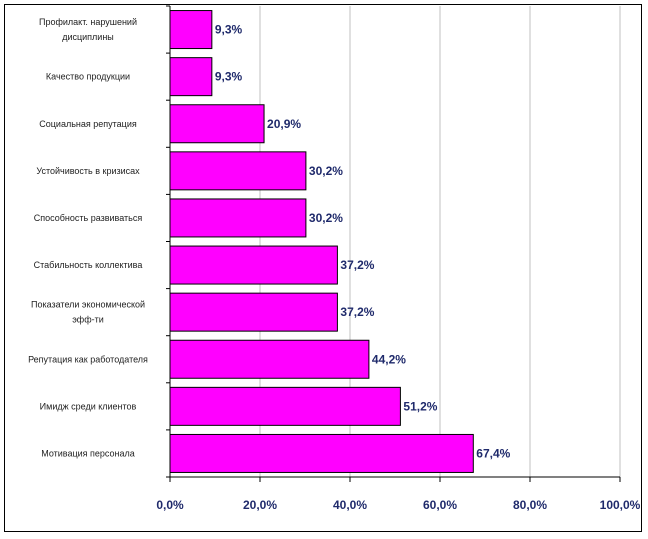 This screenshot has height=539, width=648. Describe the element at coordinates (88, 124) in the screenshot. I see `category-label: Социальная репутация` at that location.